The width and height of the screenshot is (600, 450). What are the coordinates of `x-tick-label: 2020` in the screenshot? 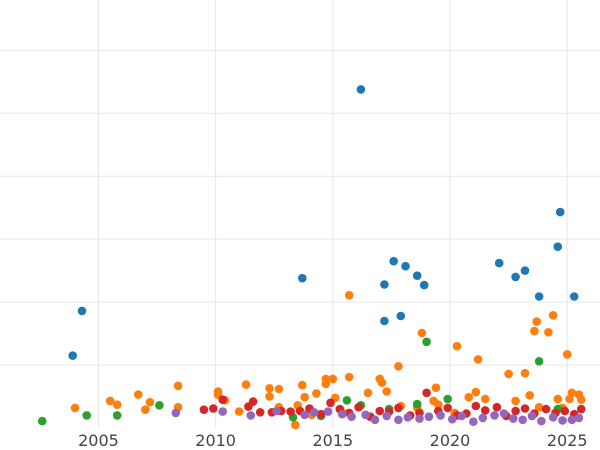 It's located at (450, 440).